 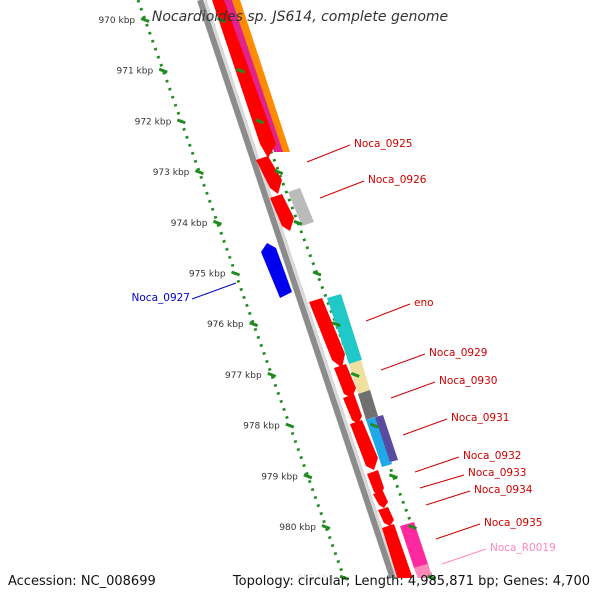 I want to click on gene-label: Noca_0932, so click(x=492, y=456).